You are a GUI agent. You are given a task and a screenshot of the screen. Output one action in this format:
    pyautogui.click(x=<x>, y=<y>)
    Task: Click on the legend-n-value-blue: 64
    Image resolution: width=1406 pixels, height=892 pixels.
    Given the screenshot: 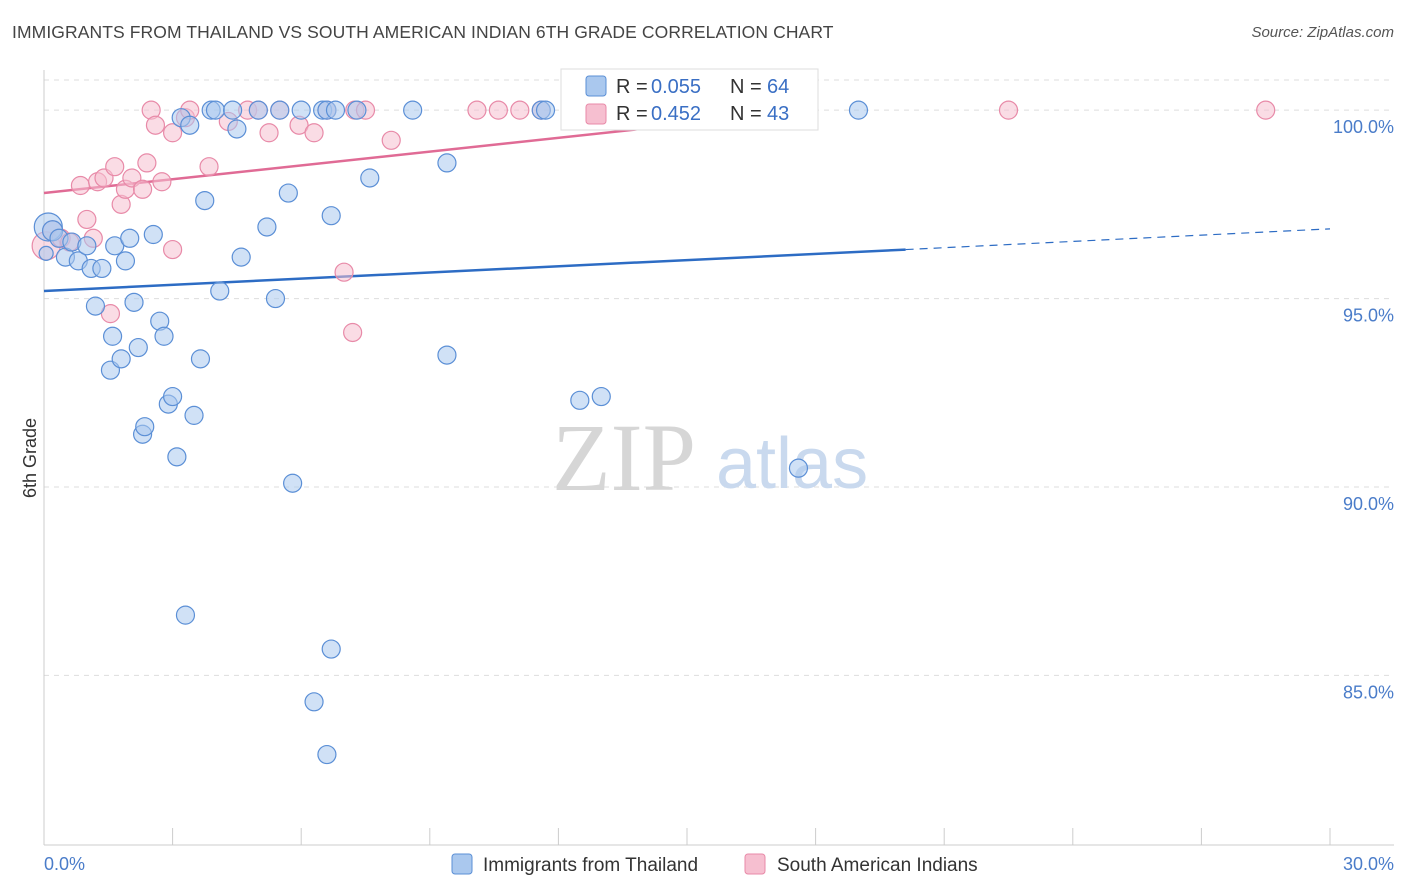 What is the action you would take?
    pyautogui.click(x=778, y=87)
    